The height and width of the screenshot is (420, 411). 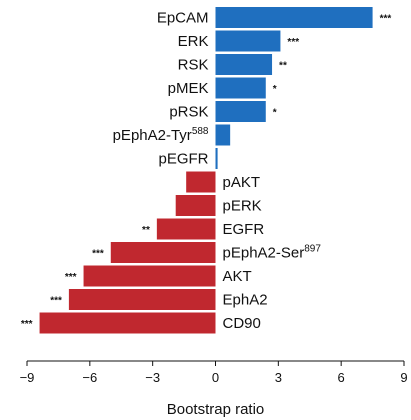 I want to click on category-label-egfr: EGFR, so click(x=244, y=229).